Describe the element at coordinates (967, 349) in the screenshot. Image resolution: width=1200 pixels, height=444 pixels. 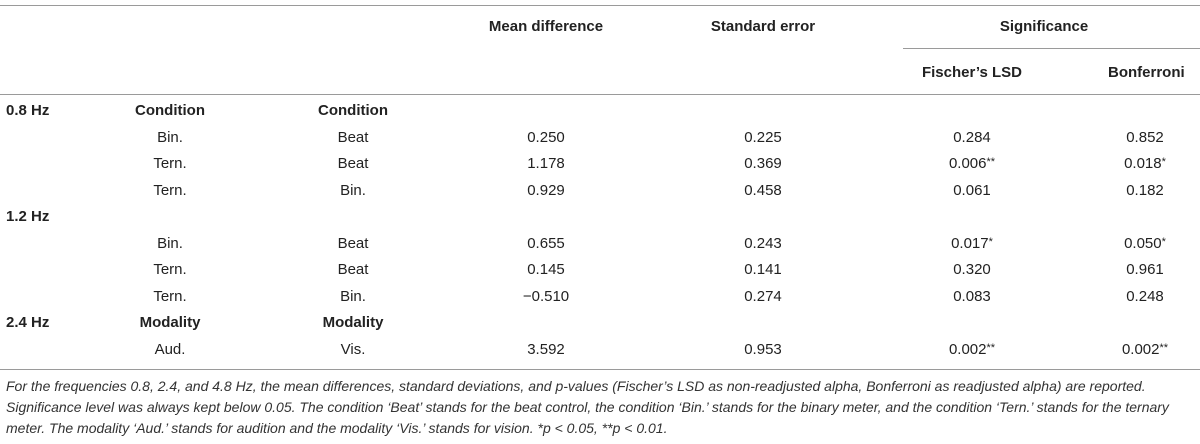
I see `cell-fischers-lsd-value: 0.002` at that location.